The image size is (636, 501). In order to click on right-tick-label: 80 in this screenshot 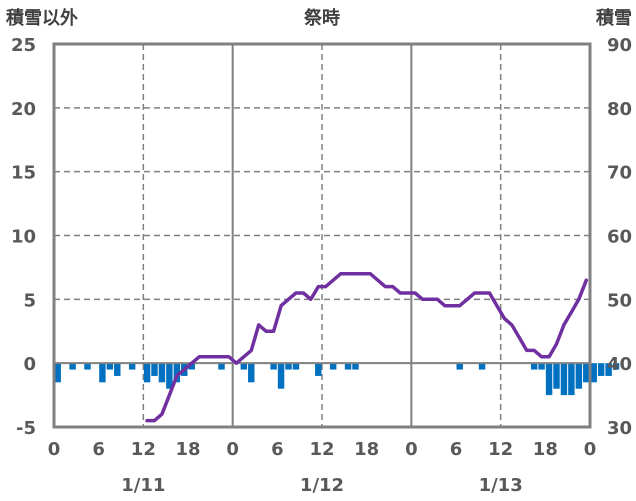, I will do `click(619, 109)`.